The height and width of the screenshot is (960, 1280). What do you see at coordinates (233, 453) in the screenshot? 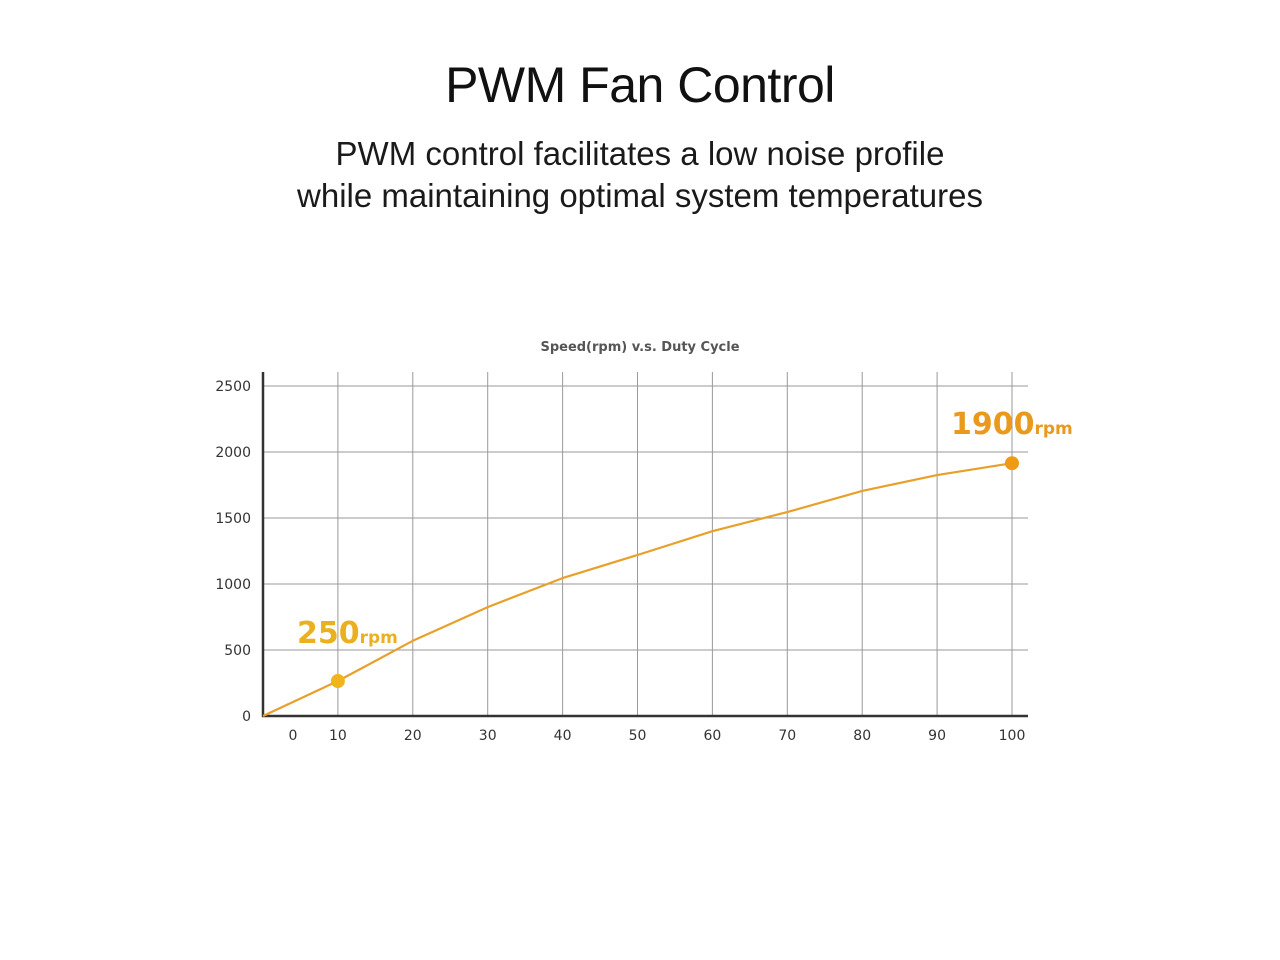
I see `y-tick-label: 2000` at bounding box center [233, 453].